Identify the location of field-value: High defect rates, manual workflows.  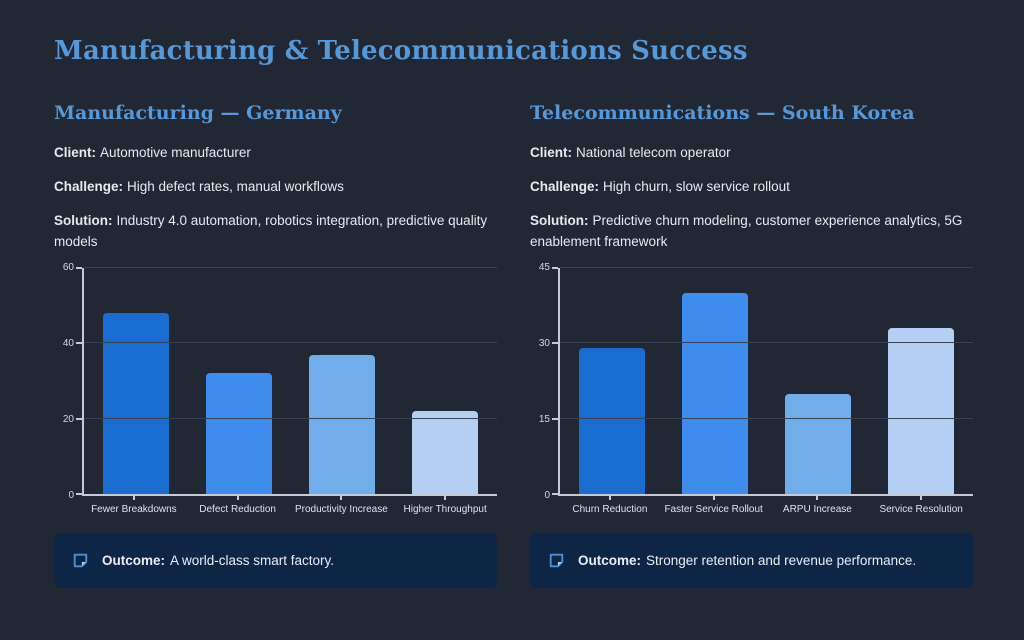
(235, 186).